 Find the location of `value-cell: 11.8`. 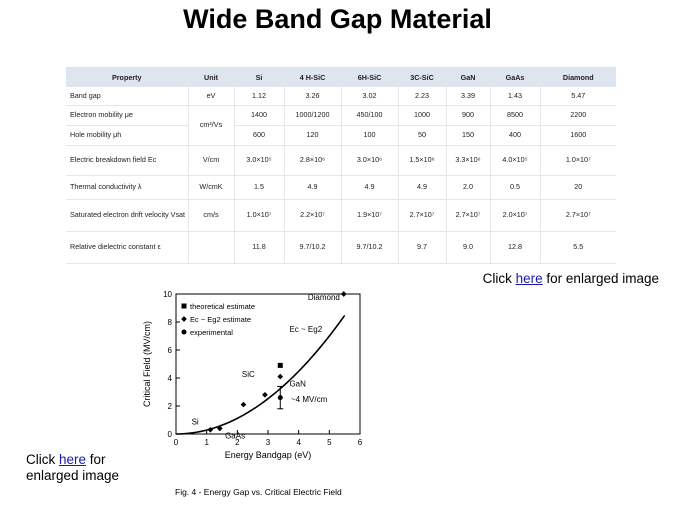

value-cell: 11.8 is located at coordinates (259, 247).